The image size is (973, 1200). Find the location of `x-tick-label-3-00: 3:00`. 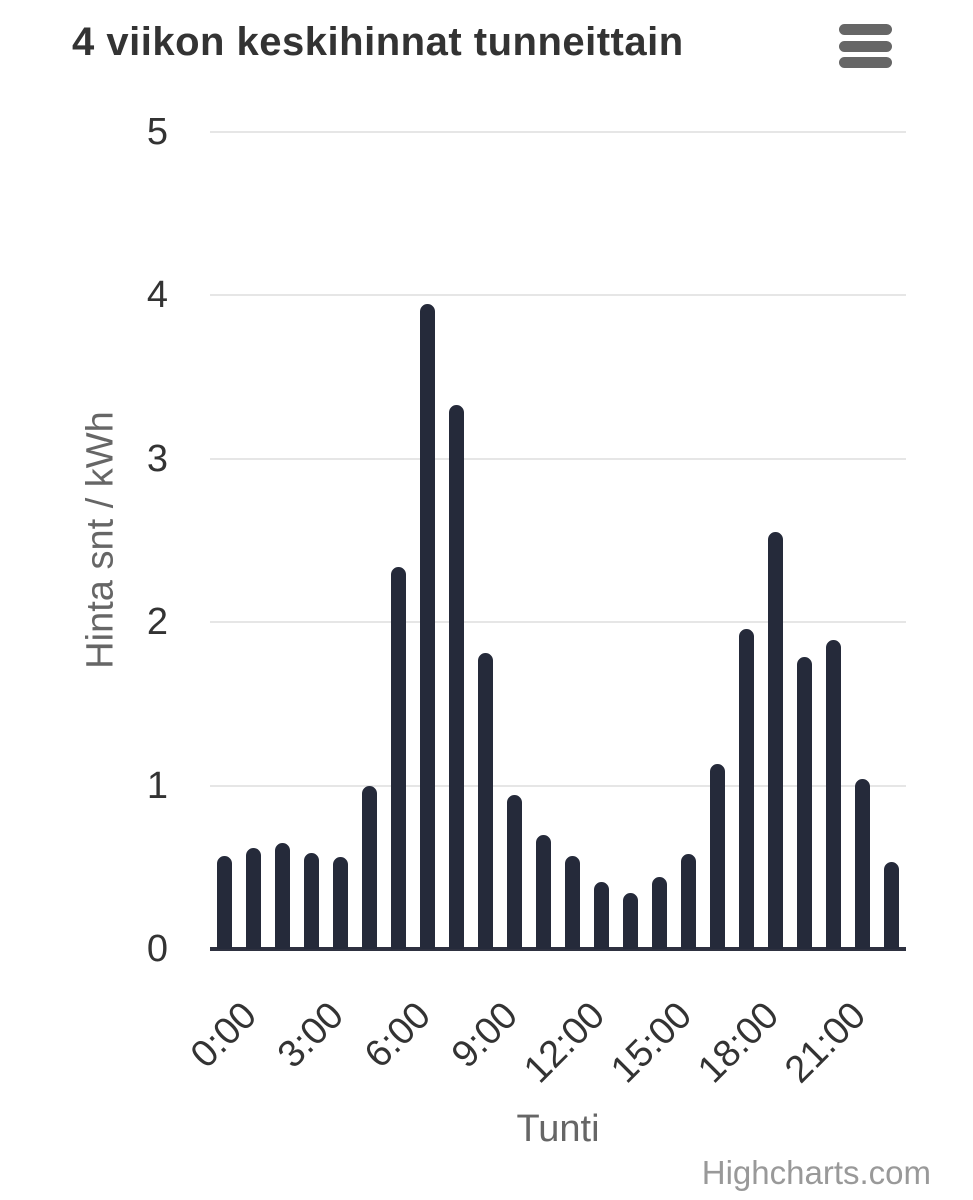

x-tick-label-3-00: 3:00 is located at coordinates (310, 1035).